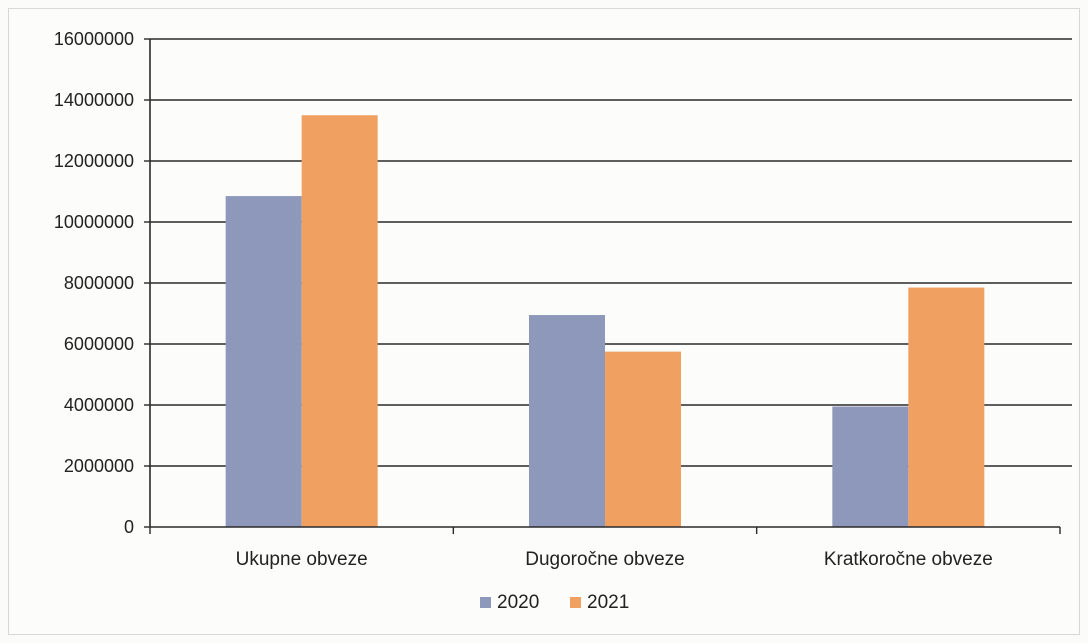  Describe the element at coordinates (302, 559) in the screenshot. I see `x-tick-label: Ukupne obveze` at that location.